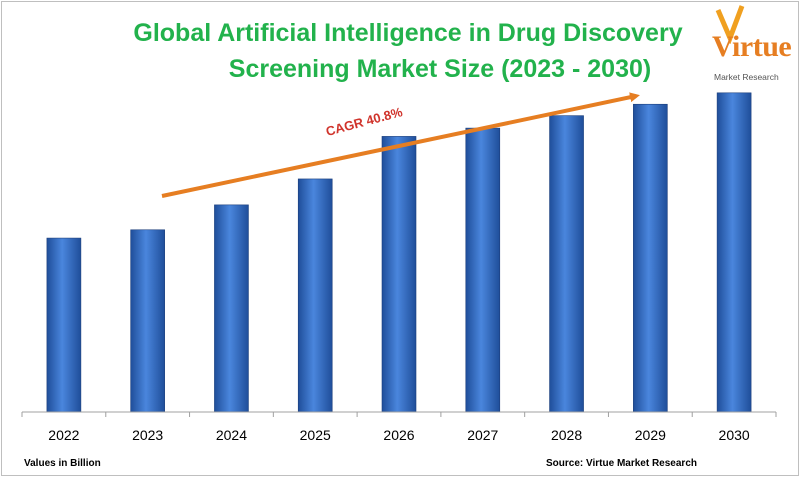 This screenshot has height=477, width=800. I want to click on x-tick-label-2027: 2027, so click(482, 435).